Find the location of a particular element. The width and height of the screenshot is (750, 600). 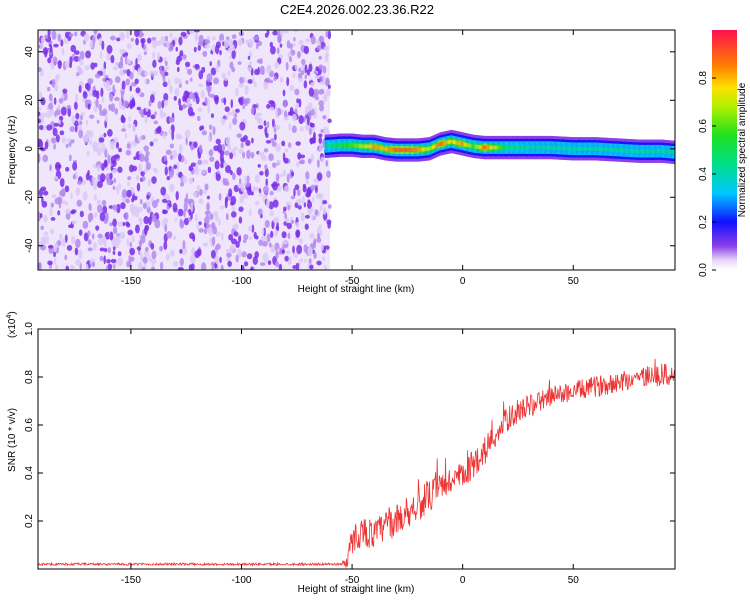

spectrogram-ylabel: Frequency (Hz) is located at coordinates (12, 150).